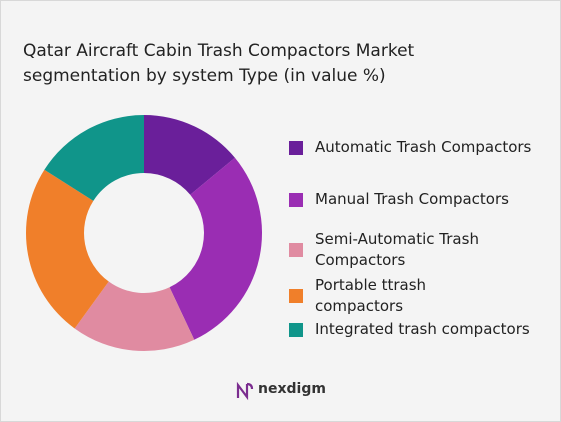 The image size is (561, 422). What do you see at coordinates (423, 147) in the screenshot?
I see `legend-label: Automatic Trash Compactors` at bounding box center [423, 147].